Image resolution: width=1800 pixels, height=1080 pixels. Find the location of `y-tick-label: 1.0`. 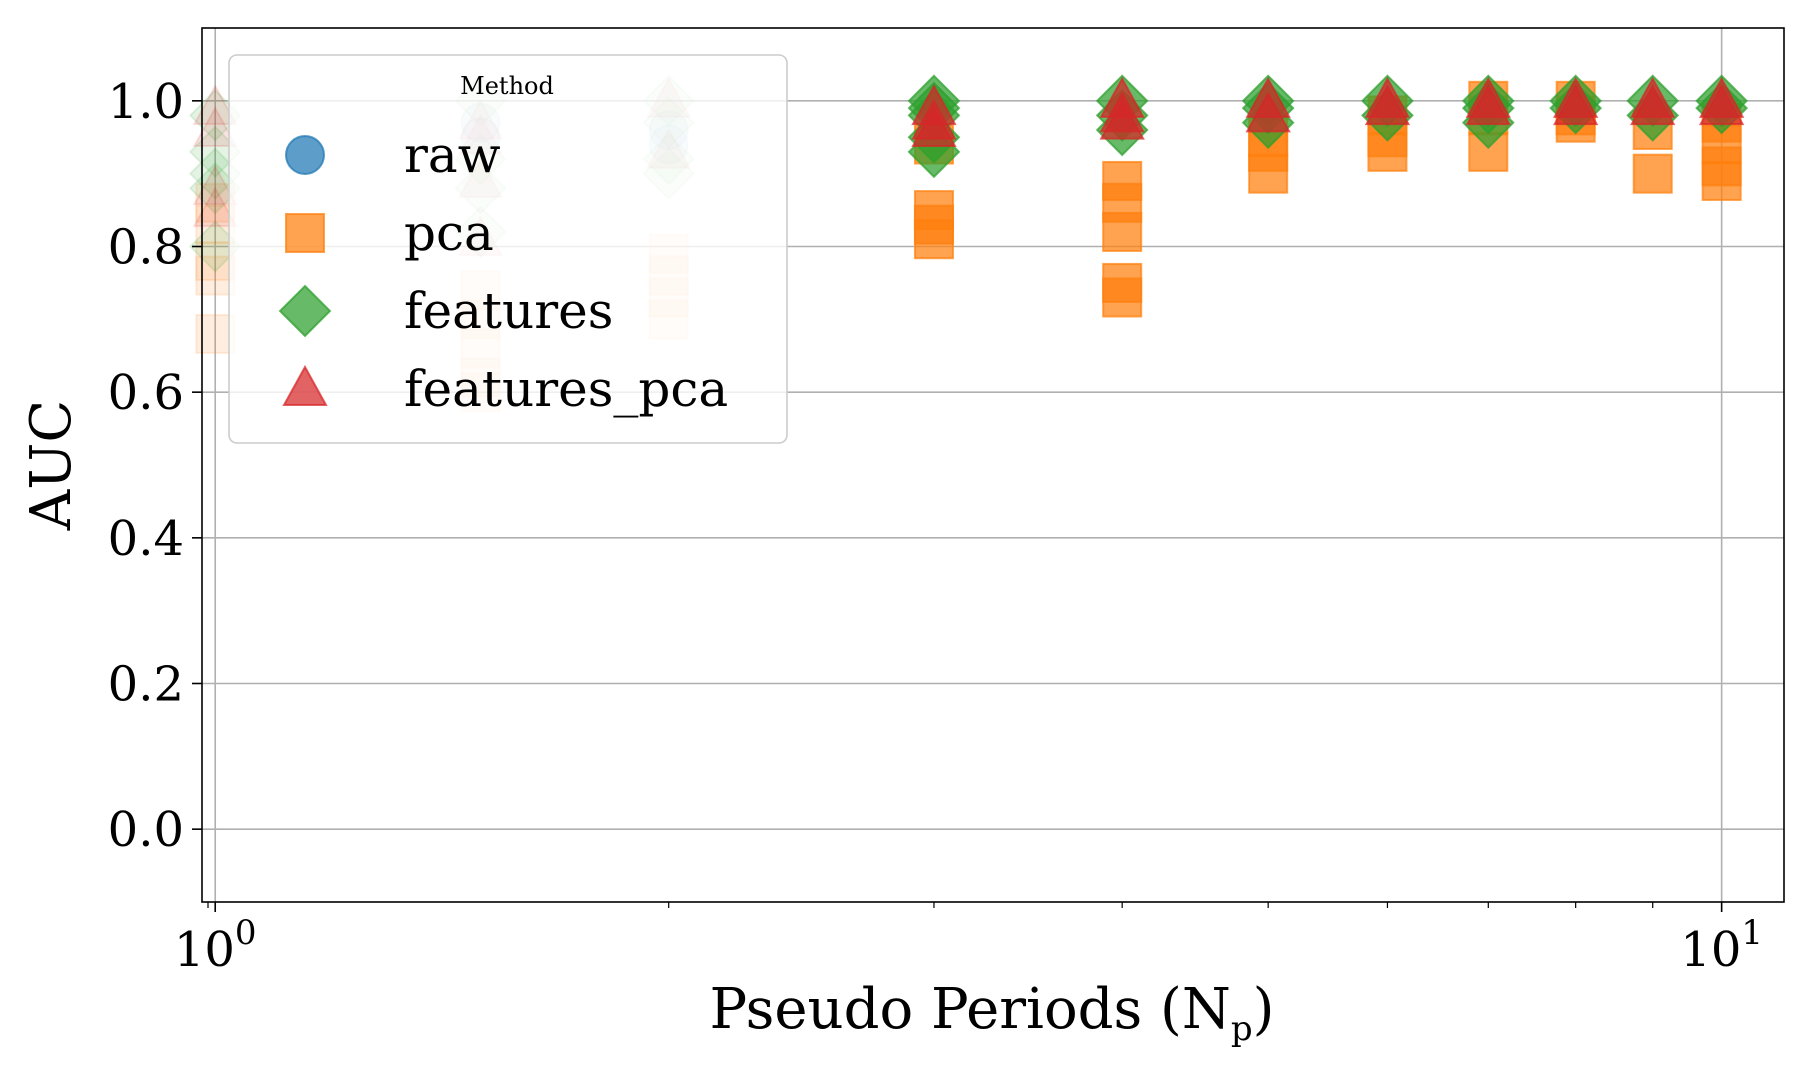

y-tick-label: 1.0 is located at coordinates (146, 102).